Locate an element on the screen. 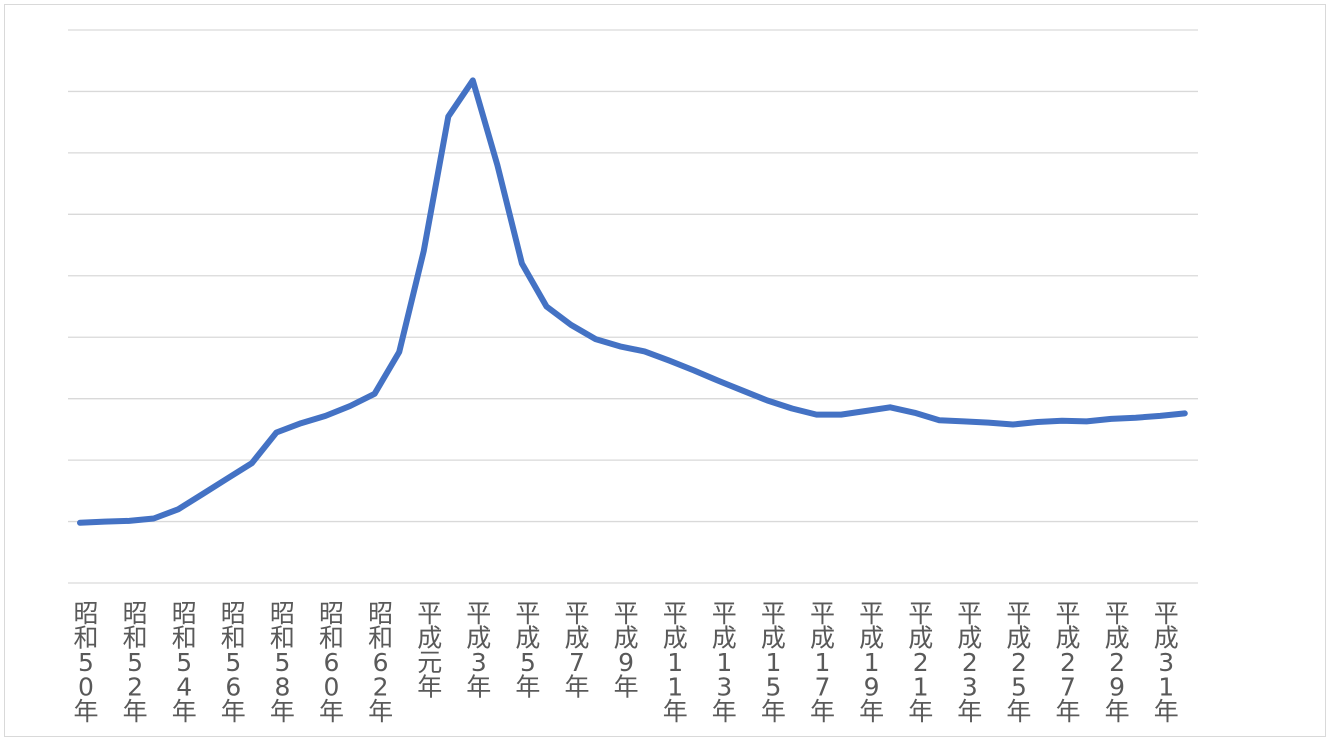 This screenshot has height=742, width=1332. x-tick-label: 平成 2 1 年 is located at coordinates (920, 662).